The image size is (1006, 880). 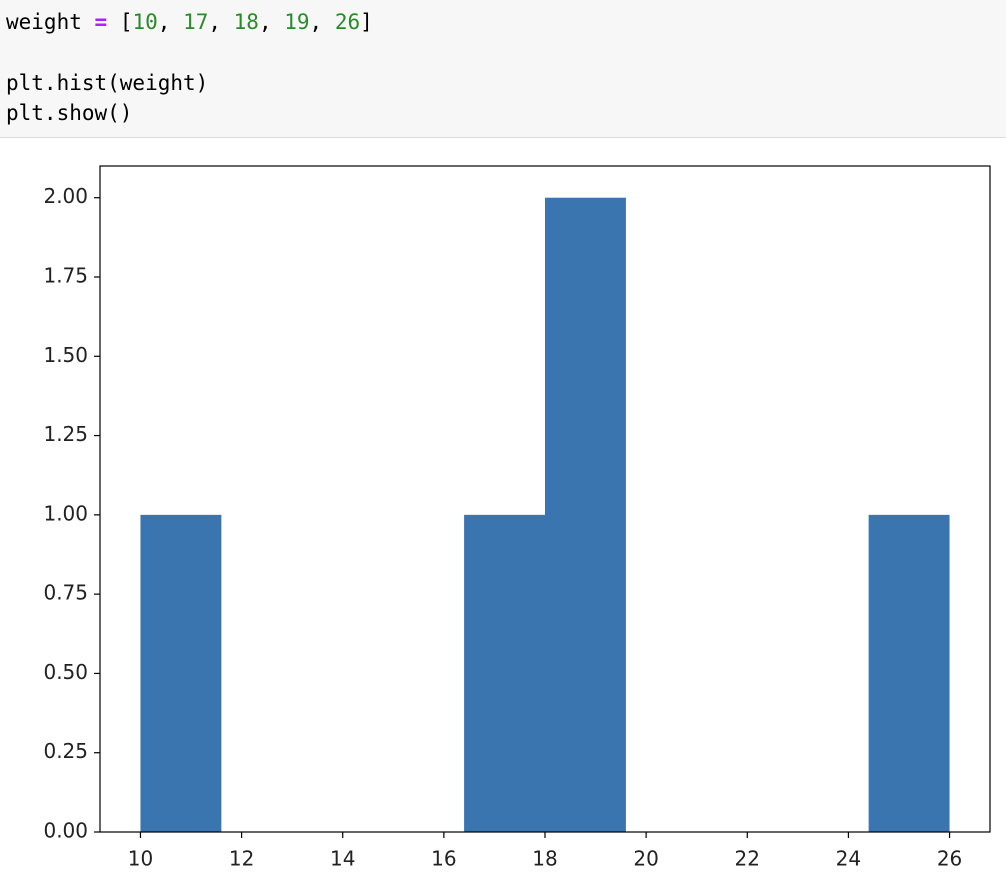 What do you see at coordinates (65, 355) in the screenshot?
I see `y-tick-label: 1.50` at bounding box center [65, 355].